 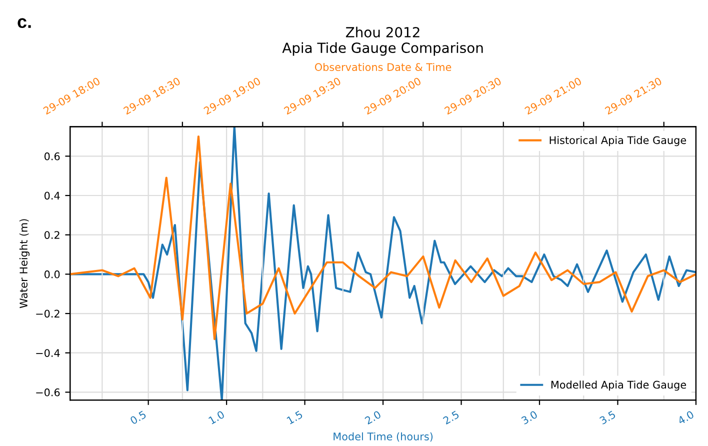 What do you see at coordinates (382, 41) in the screenshot?
I see `chart-title: Zhou 2012 Apia Tide Gauge Comparison` at bounding box center [382, 41].